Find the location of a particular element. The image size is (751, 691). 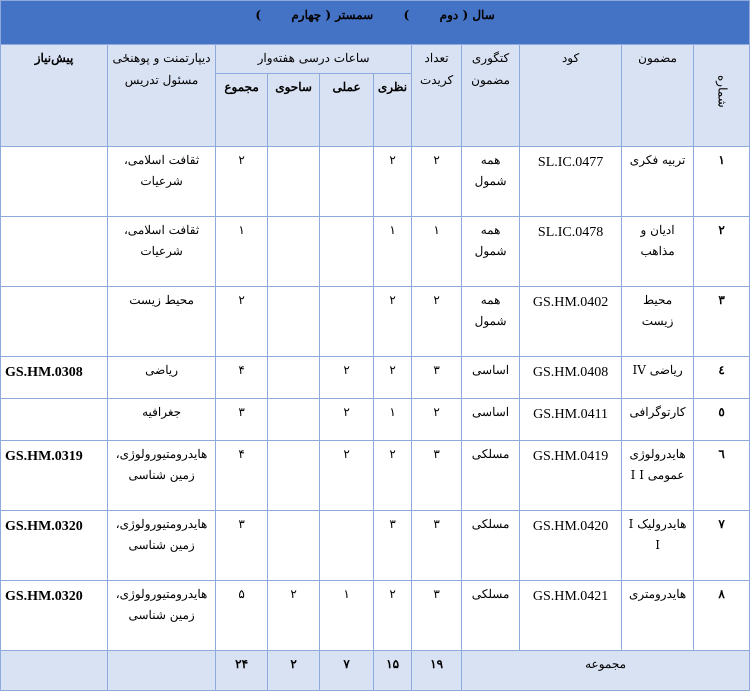

header-row-2: نظری عملی ساحوی مجموع is located at coordinates (375, 109).